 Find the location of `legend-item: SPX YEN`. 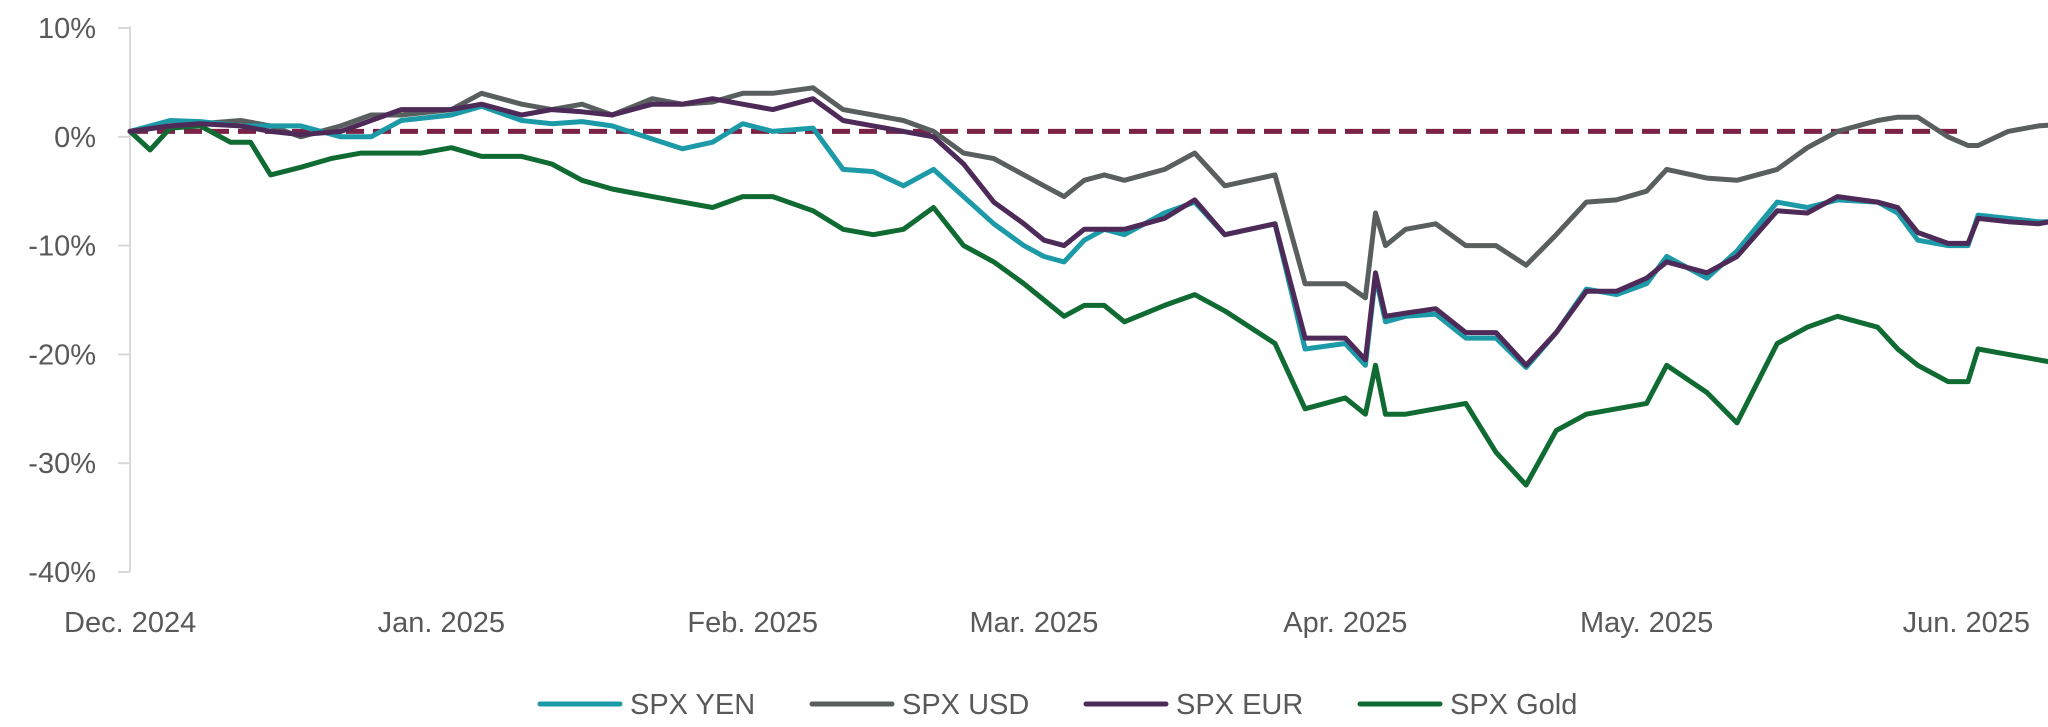

legend-item: SPX YEN is located at coordinates (646, 705).